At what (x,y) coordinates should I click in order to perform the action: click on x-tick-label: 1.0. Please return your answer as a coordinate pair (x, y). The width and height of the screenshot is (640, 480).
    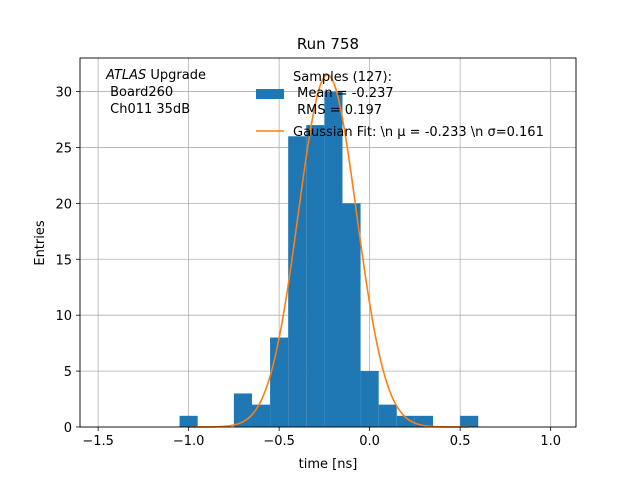
    Looking at the image, I should click on (550, 441).